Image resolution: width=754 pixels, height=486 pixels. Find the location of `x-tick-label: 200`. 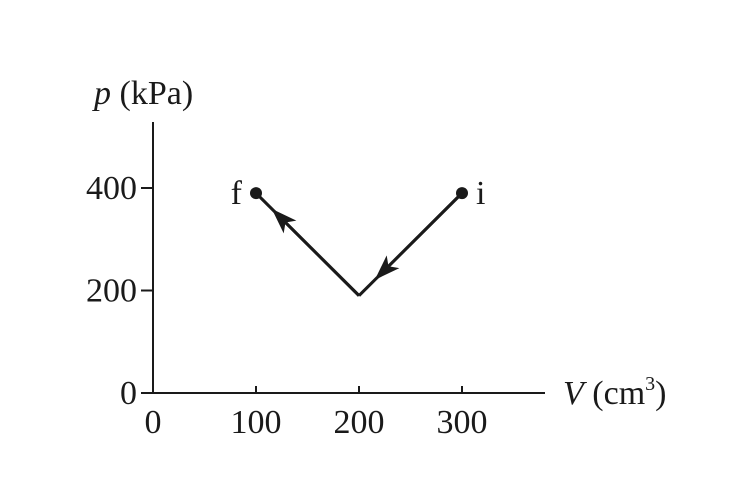

x-tick-label: 200 is located at coordinates (359, 422).